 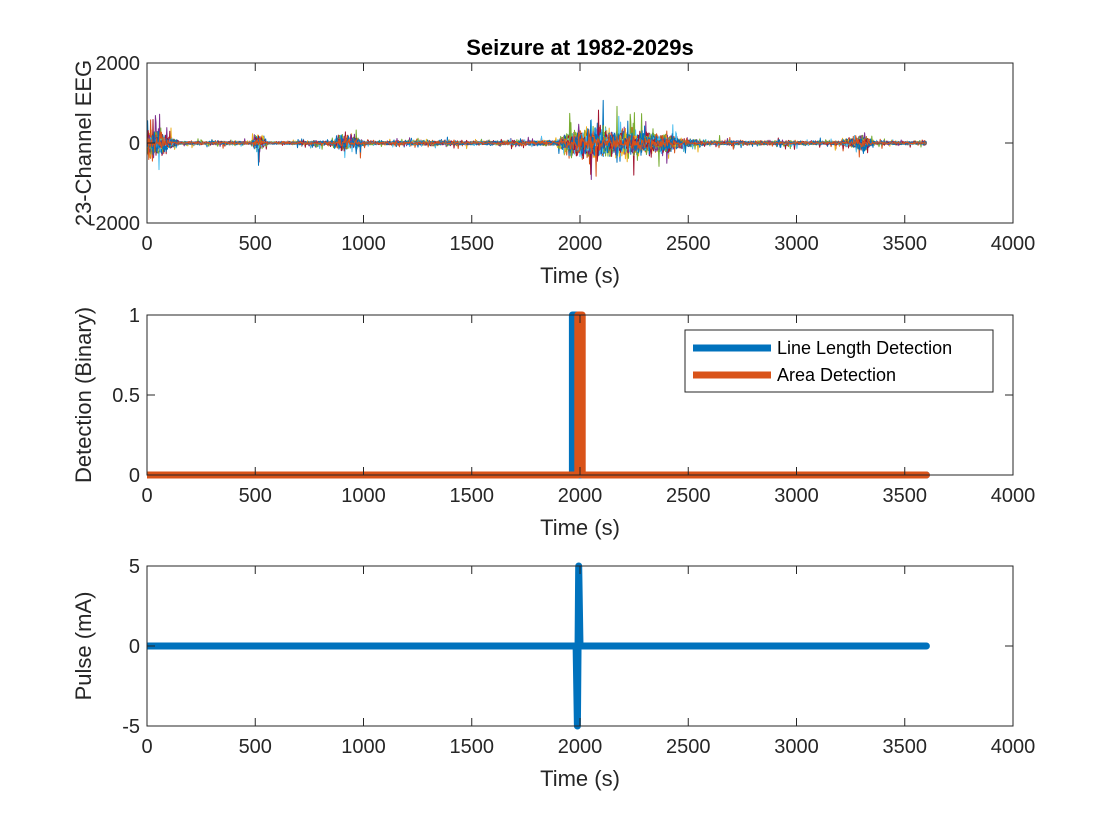 I want to click on y-tick-label: 1, so click(x=134, y=316).